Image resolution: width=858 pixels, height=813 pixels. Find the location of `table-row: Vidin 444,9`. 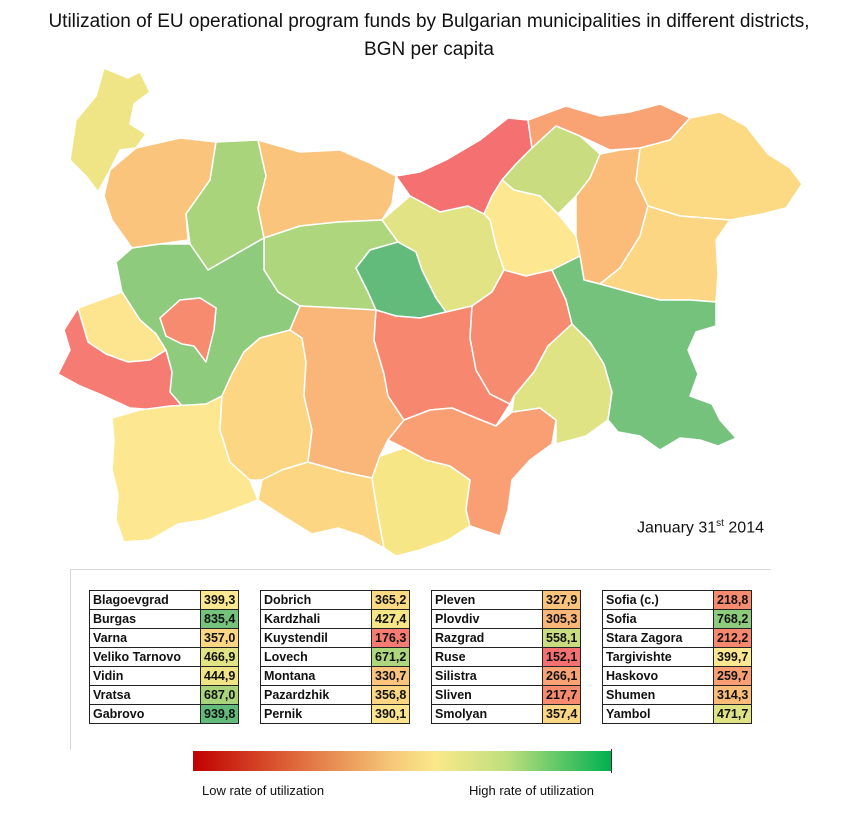

table-row: Vidin 444,9 is located at coordinates (164, 676).